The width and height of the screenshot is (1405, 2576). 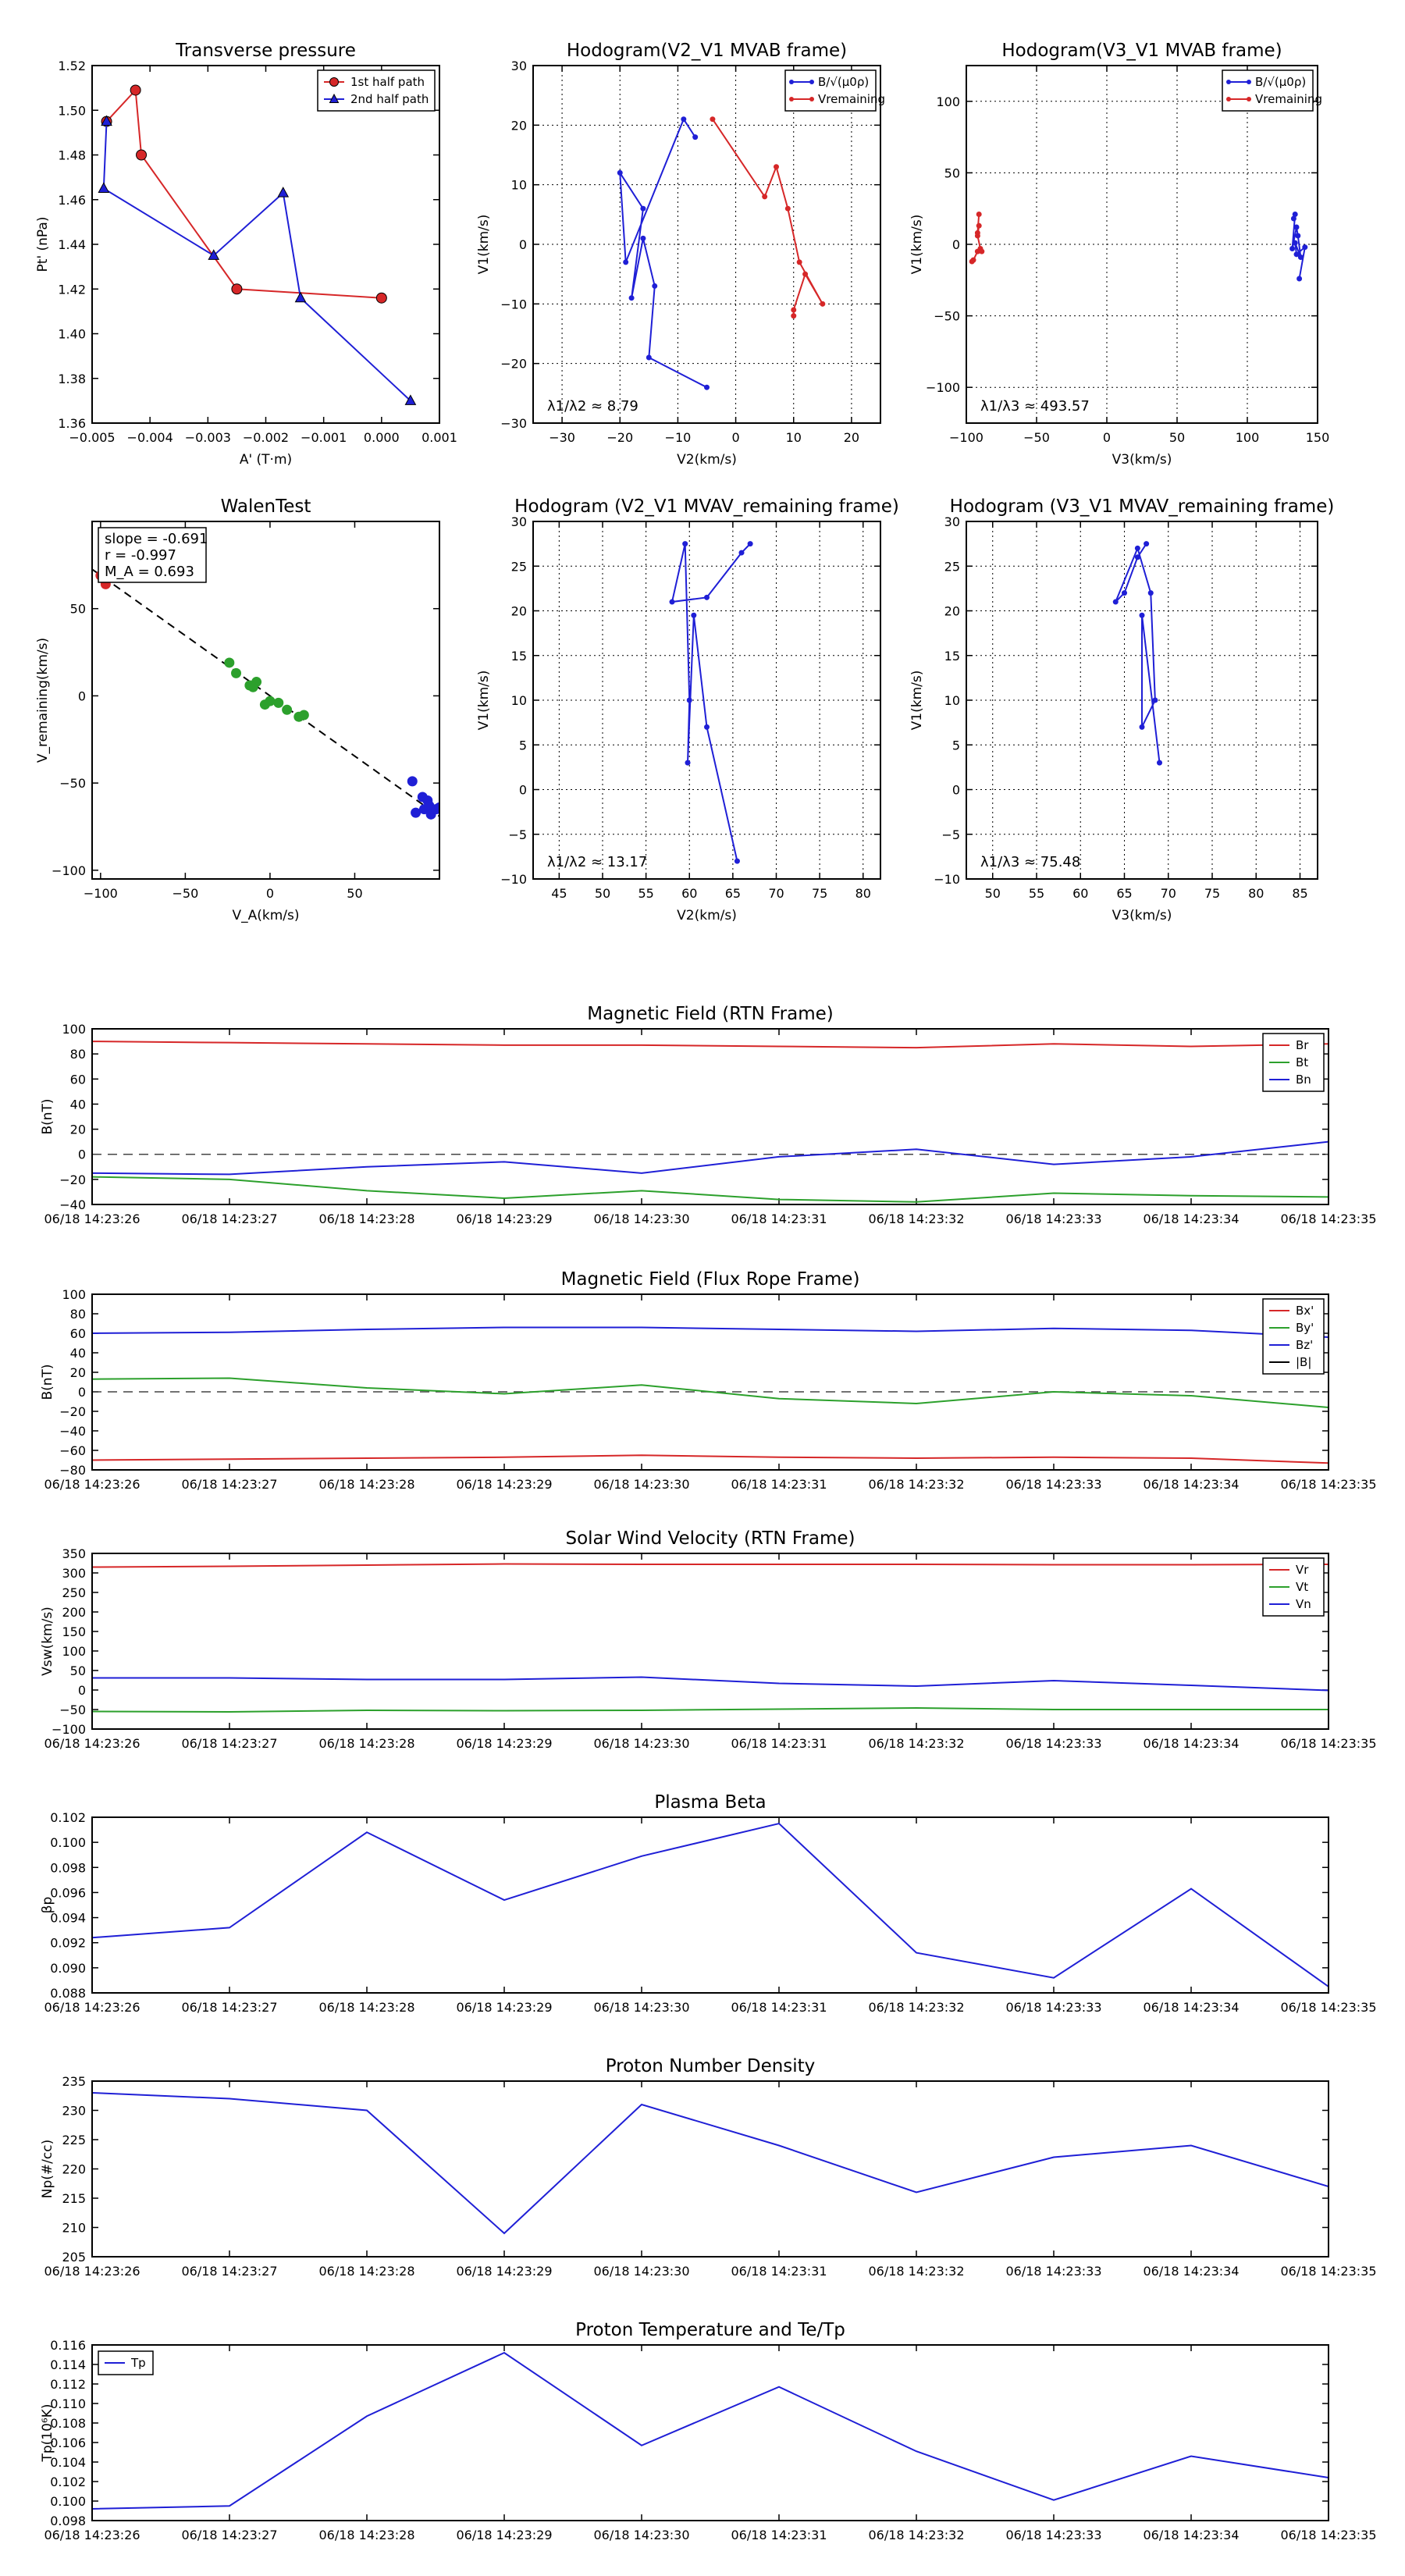 What do you see at coordinates (710, 2330) in the screenshot?
I see `chart-title: Proton Temperature and Te/Tp` at bounding box center [710, 2330].